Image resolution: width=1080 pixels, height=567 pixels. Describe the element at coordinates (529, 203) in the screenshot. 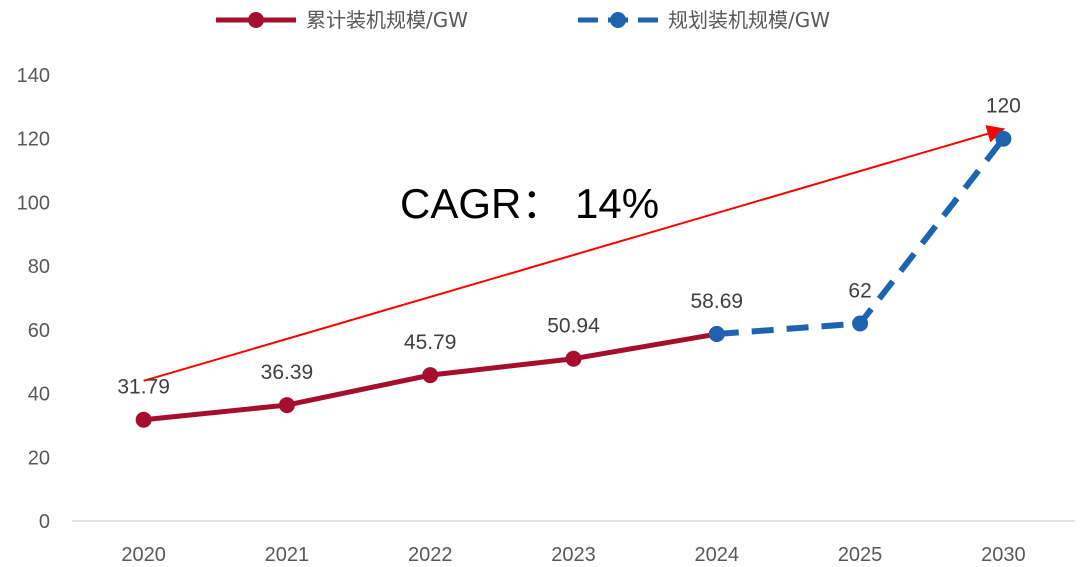

I see `cagr-text: CAGR： 14%` at that location.